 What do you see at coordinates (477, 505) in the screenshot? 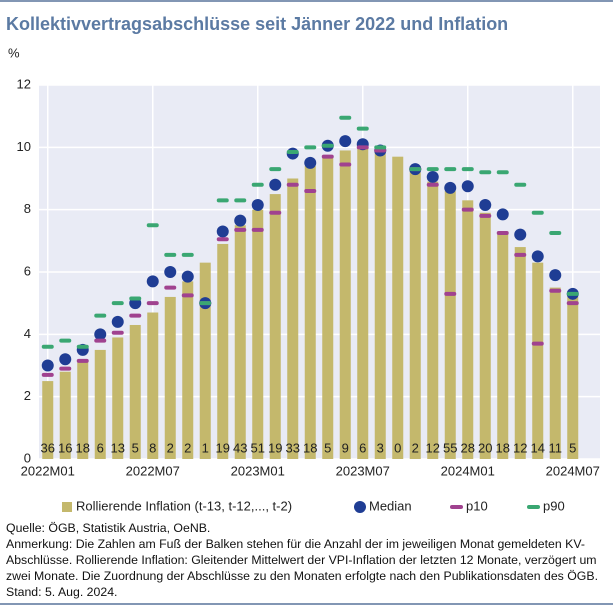
I see `legend-label: p10` at bounding box center [477, 505].